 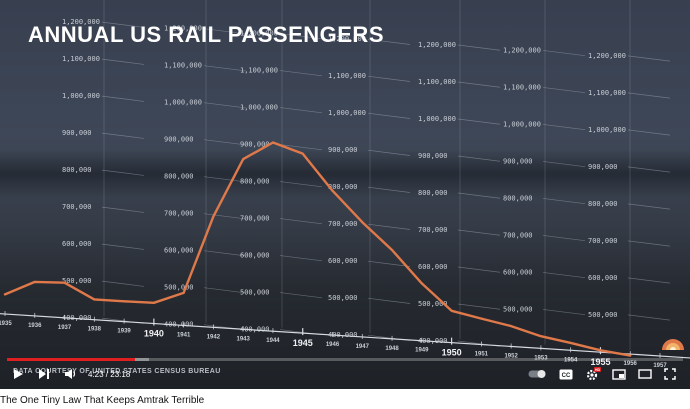 What do you see at coordinates (537, 374) in the screenshot?
I see `autoplay-toggle` at bounding box center [537, 374].